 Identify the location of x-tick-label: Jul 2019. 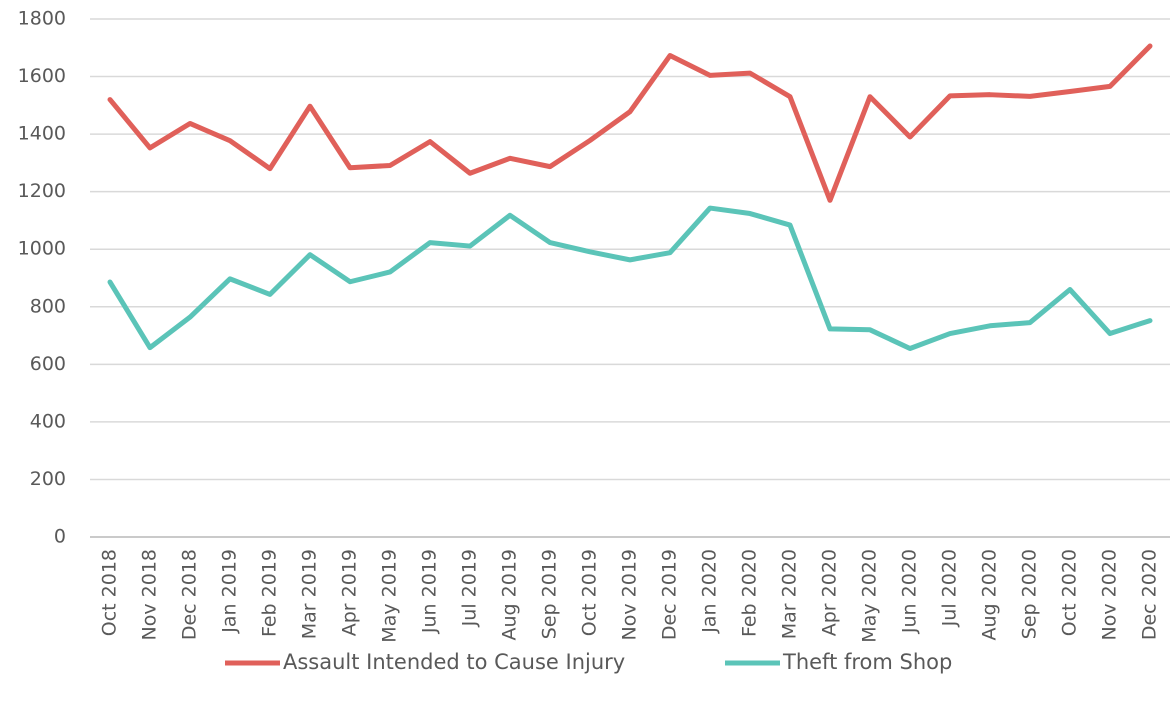
(470, 588).